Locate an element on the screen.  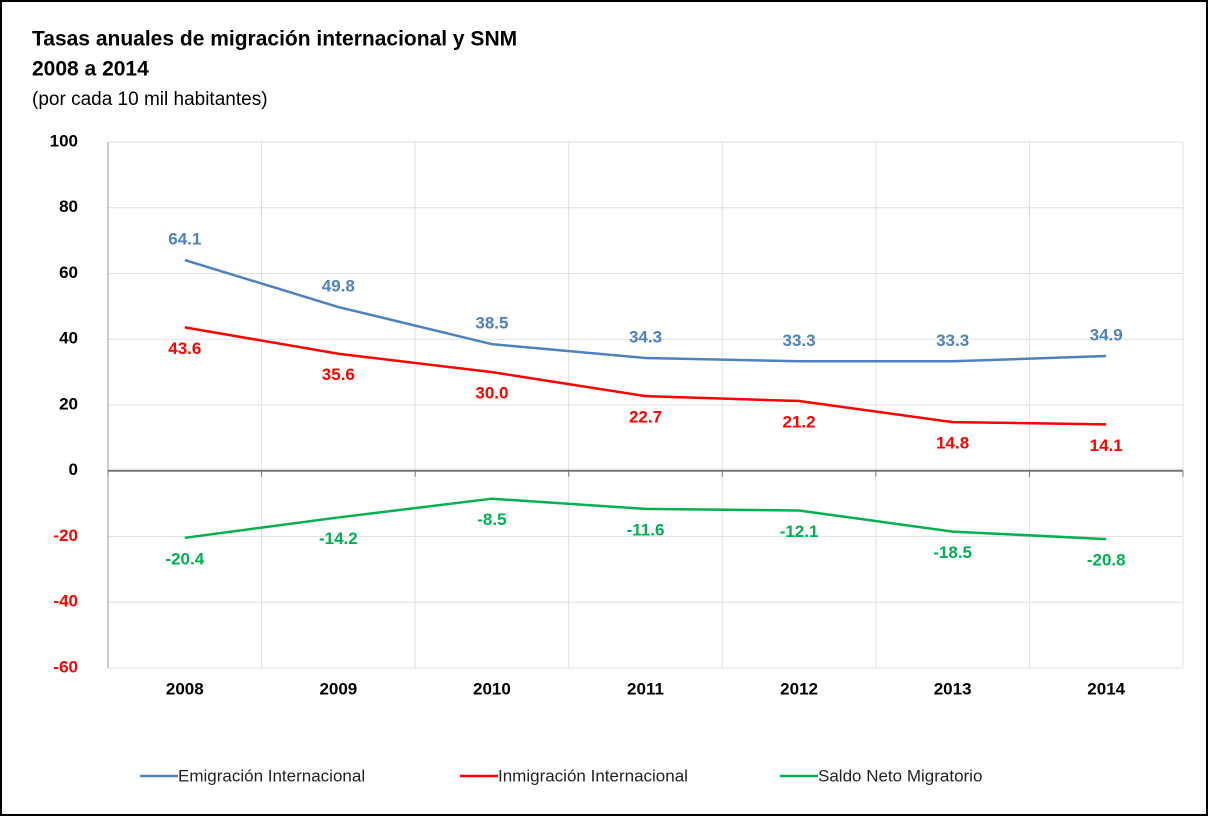
x-tick-label: 2013 is located at coordinates (953, 688).